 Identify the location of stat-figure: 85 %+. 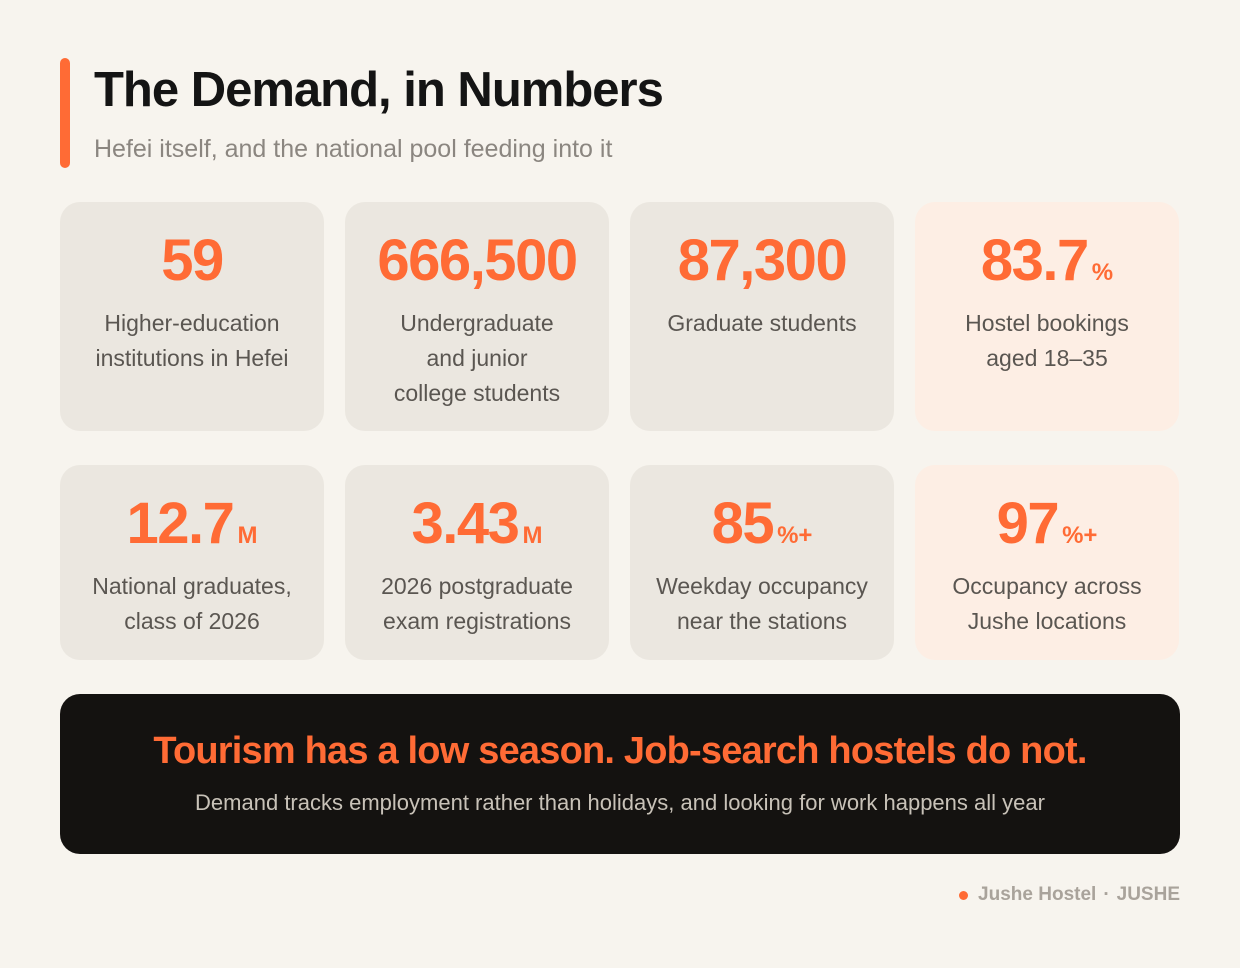
(762, 524).